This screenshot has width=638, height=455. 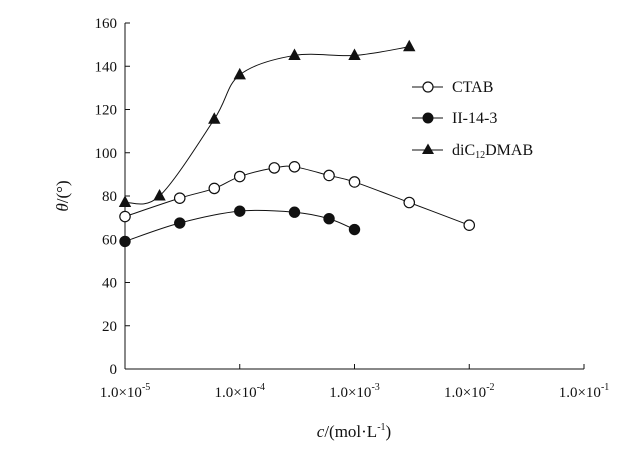 I want to click on series-line-ctab, so click(x=297, y=195).